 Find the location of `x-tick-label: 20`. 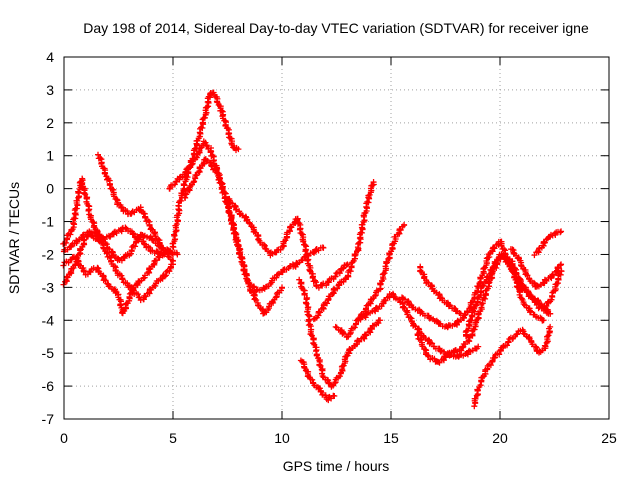

x-tick-label: 20 is located at coordinates (500, 438).